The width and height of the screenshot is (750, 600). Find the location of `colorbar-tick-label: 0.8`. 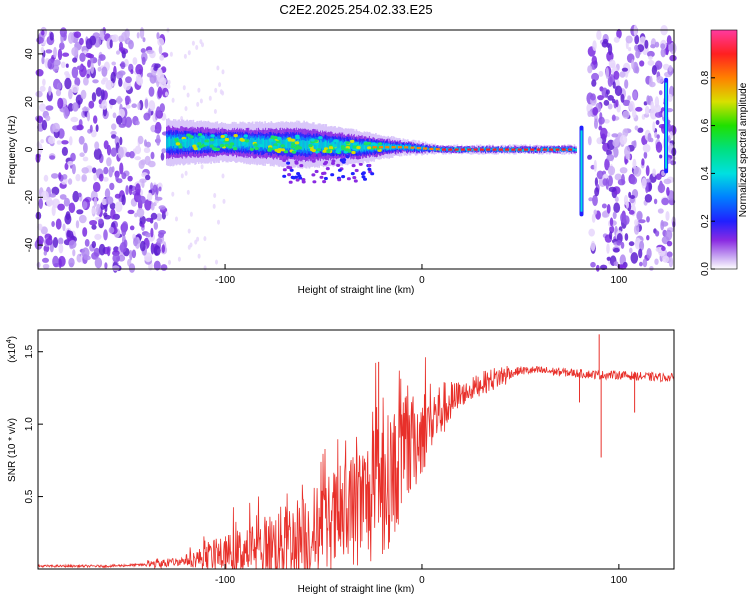

colorbar-tick-label: 0.8 is located at coordinates (705, 77).